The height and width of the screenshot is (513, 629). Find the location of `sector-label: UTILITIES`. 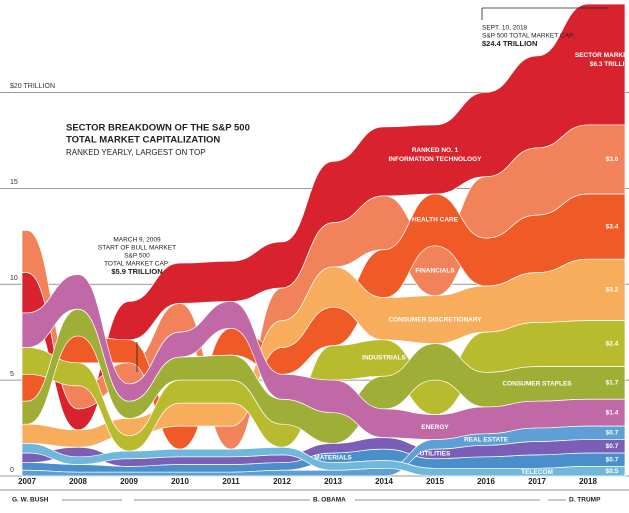

sector-label: UTILITIES is located at coordinates (435, 454).